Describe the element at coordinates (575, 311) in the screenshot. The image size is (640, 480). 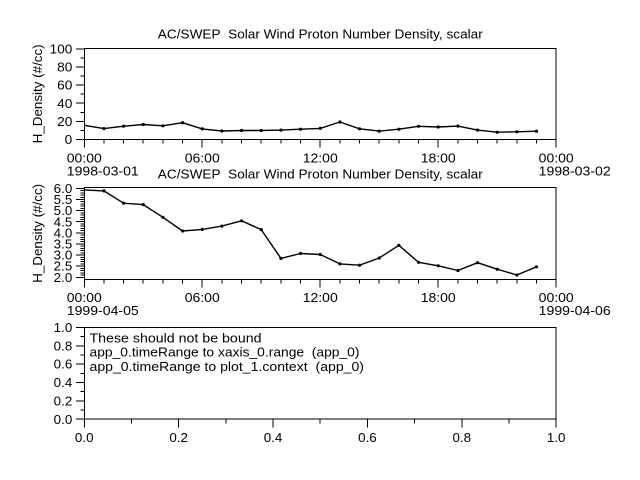
I see `svg-text: 1999-04-06` at that location.